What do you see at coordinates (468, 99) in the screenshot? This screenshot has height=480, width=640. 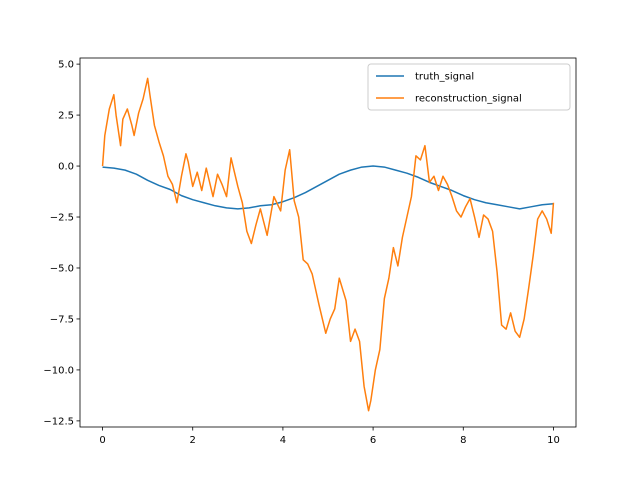 I see `legend-label-reconstruction-signal: reconstruction_signal` at bounding box center [468, 99].